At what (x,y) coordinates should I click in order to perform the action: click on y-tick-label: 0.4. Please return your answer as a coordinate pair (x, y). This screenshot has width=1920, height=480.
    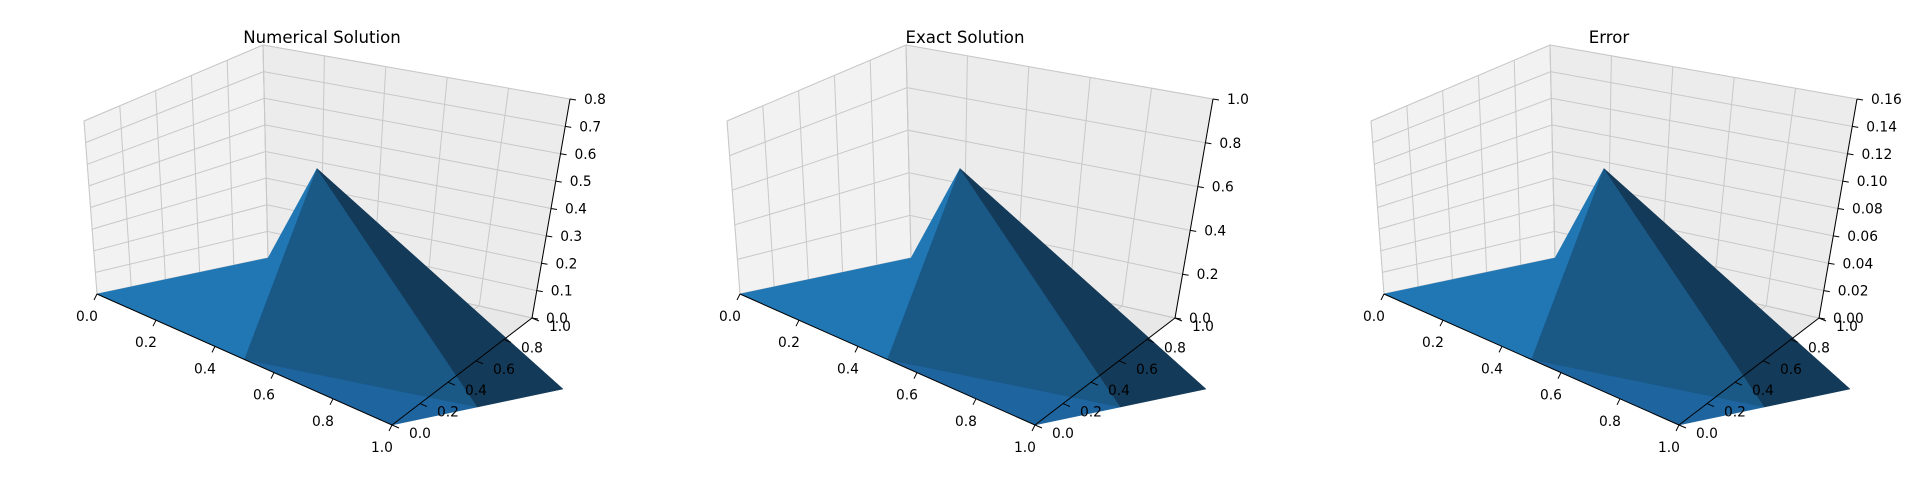
    Looking at the image, I should click on (476, 391).